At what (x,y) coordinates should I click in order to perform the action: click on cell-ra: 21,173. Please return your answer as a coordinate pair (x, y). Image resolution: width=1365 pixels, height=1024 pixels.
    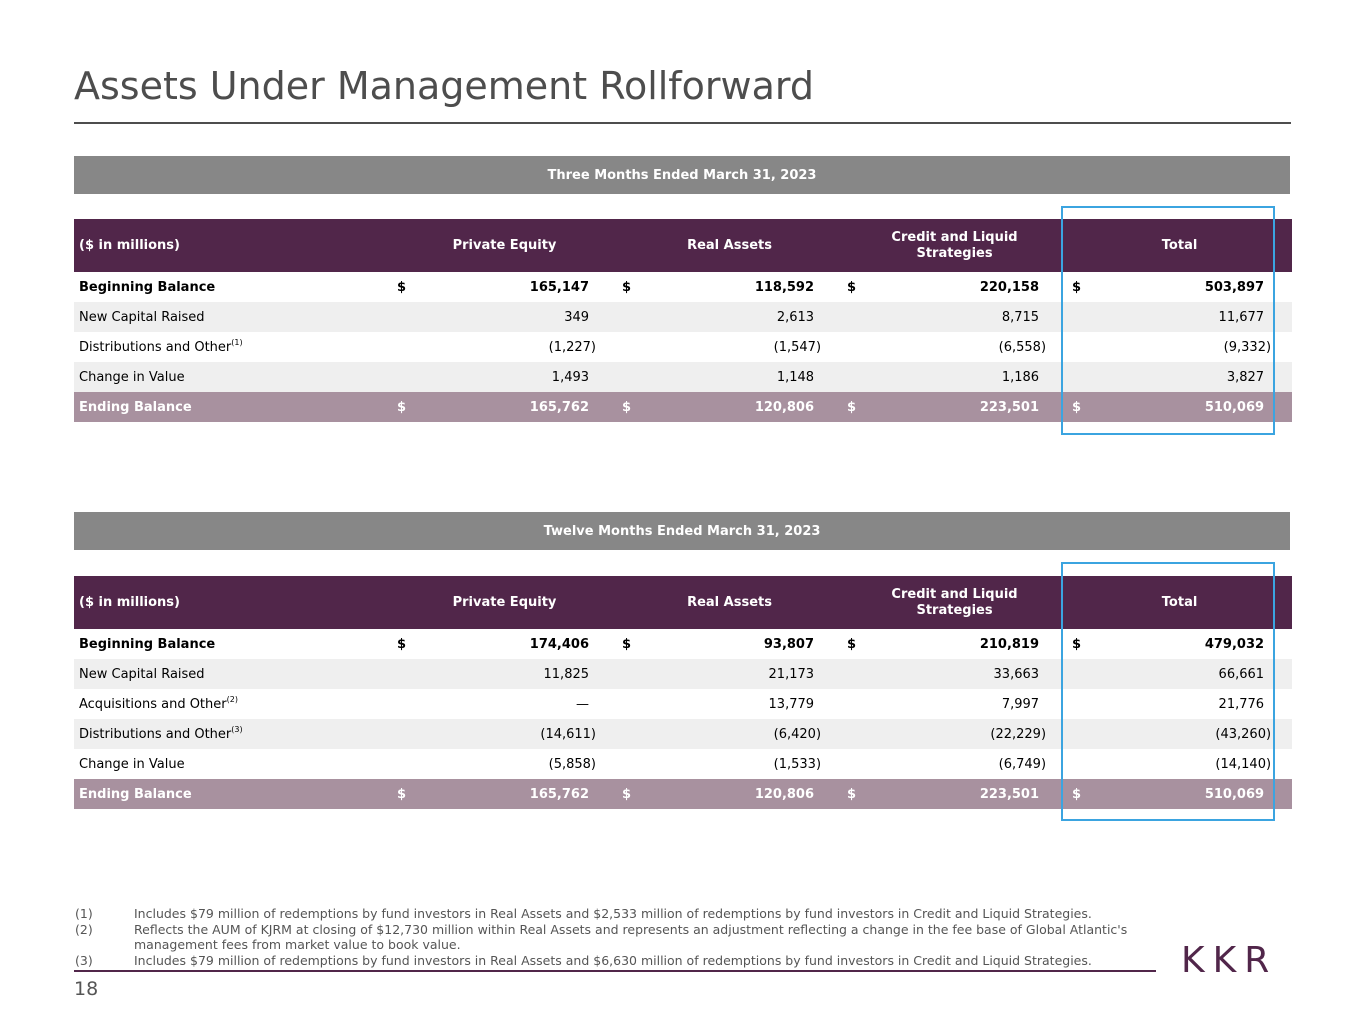
    Looking at the image, I should click on (742, 674).